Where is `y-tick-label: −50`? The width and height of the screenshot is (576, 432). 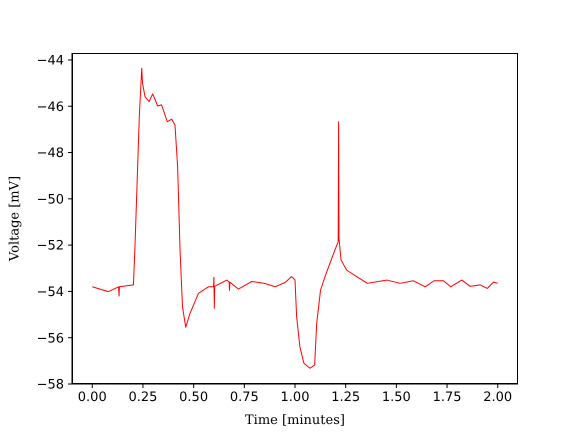 y-tick-label: −50 is located at coordinates (50, 200).